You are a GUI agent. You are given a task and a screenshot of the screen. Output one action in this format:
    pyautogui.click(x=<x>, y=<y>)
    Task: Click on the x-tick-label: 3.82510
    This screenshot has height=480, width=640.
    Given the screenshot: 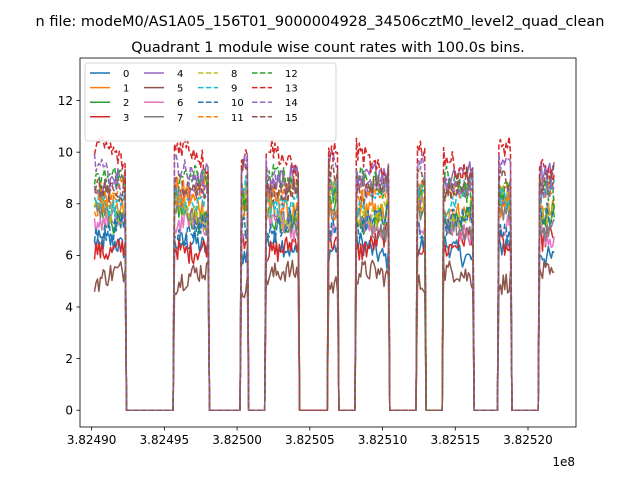 What is the action you would take?
    pyautogui.click(x=383, y=440)
    